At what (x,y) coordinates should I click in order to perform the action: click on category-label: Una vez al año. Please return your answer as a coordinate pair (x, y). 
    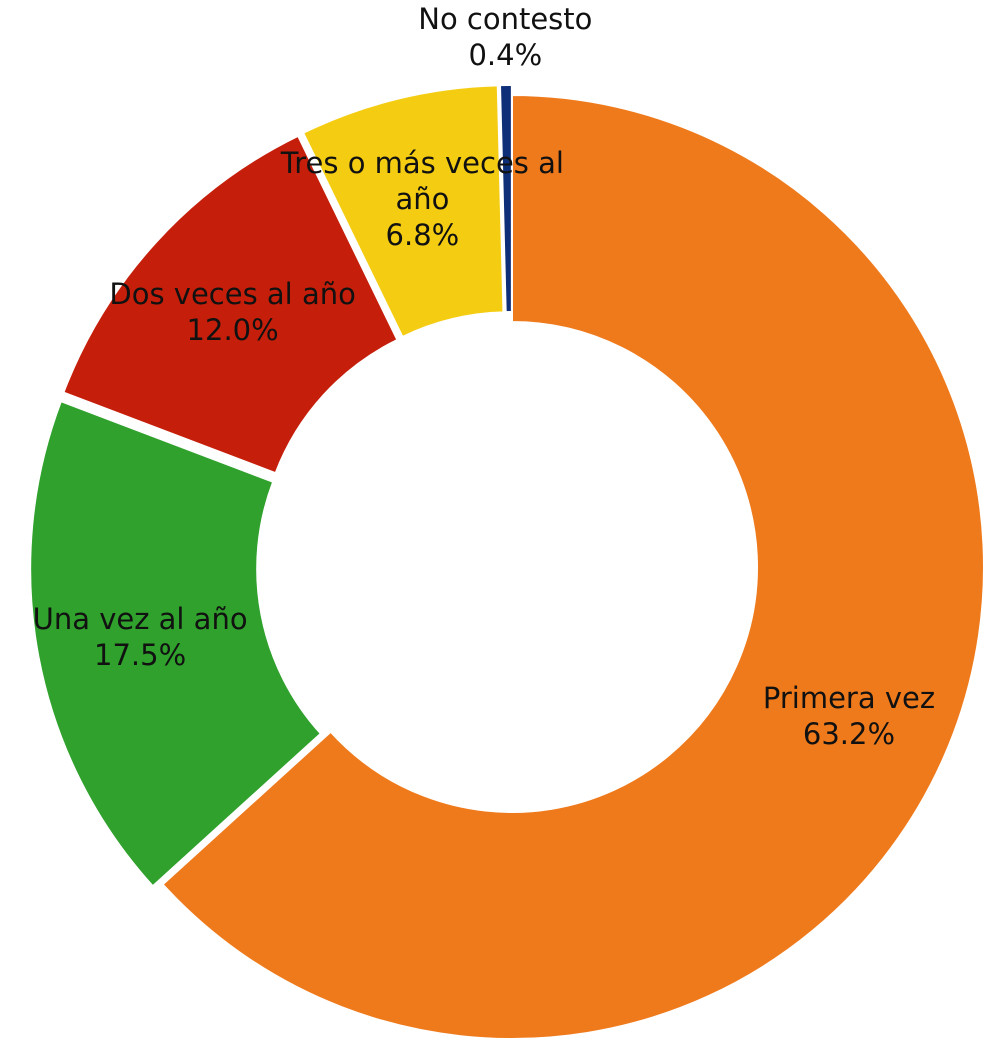
    Looking at the image, I should click on (140, 619).